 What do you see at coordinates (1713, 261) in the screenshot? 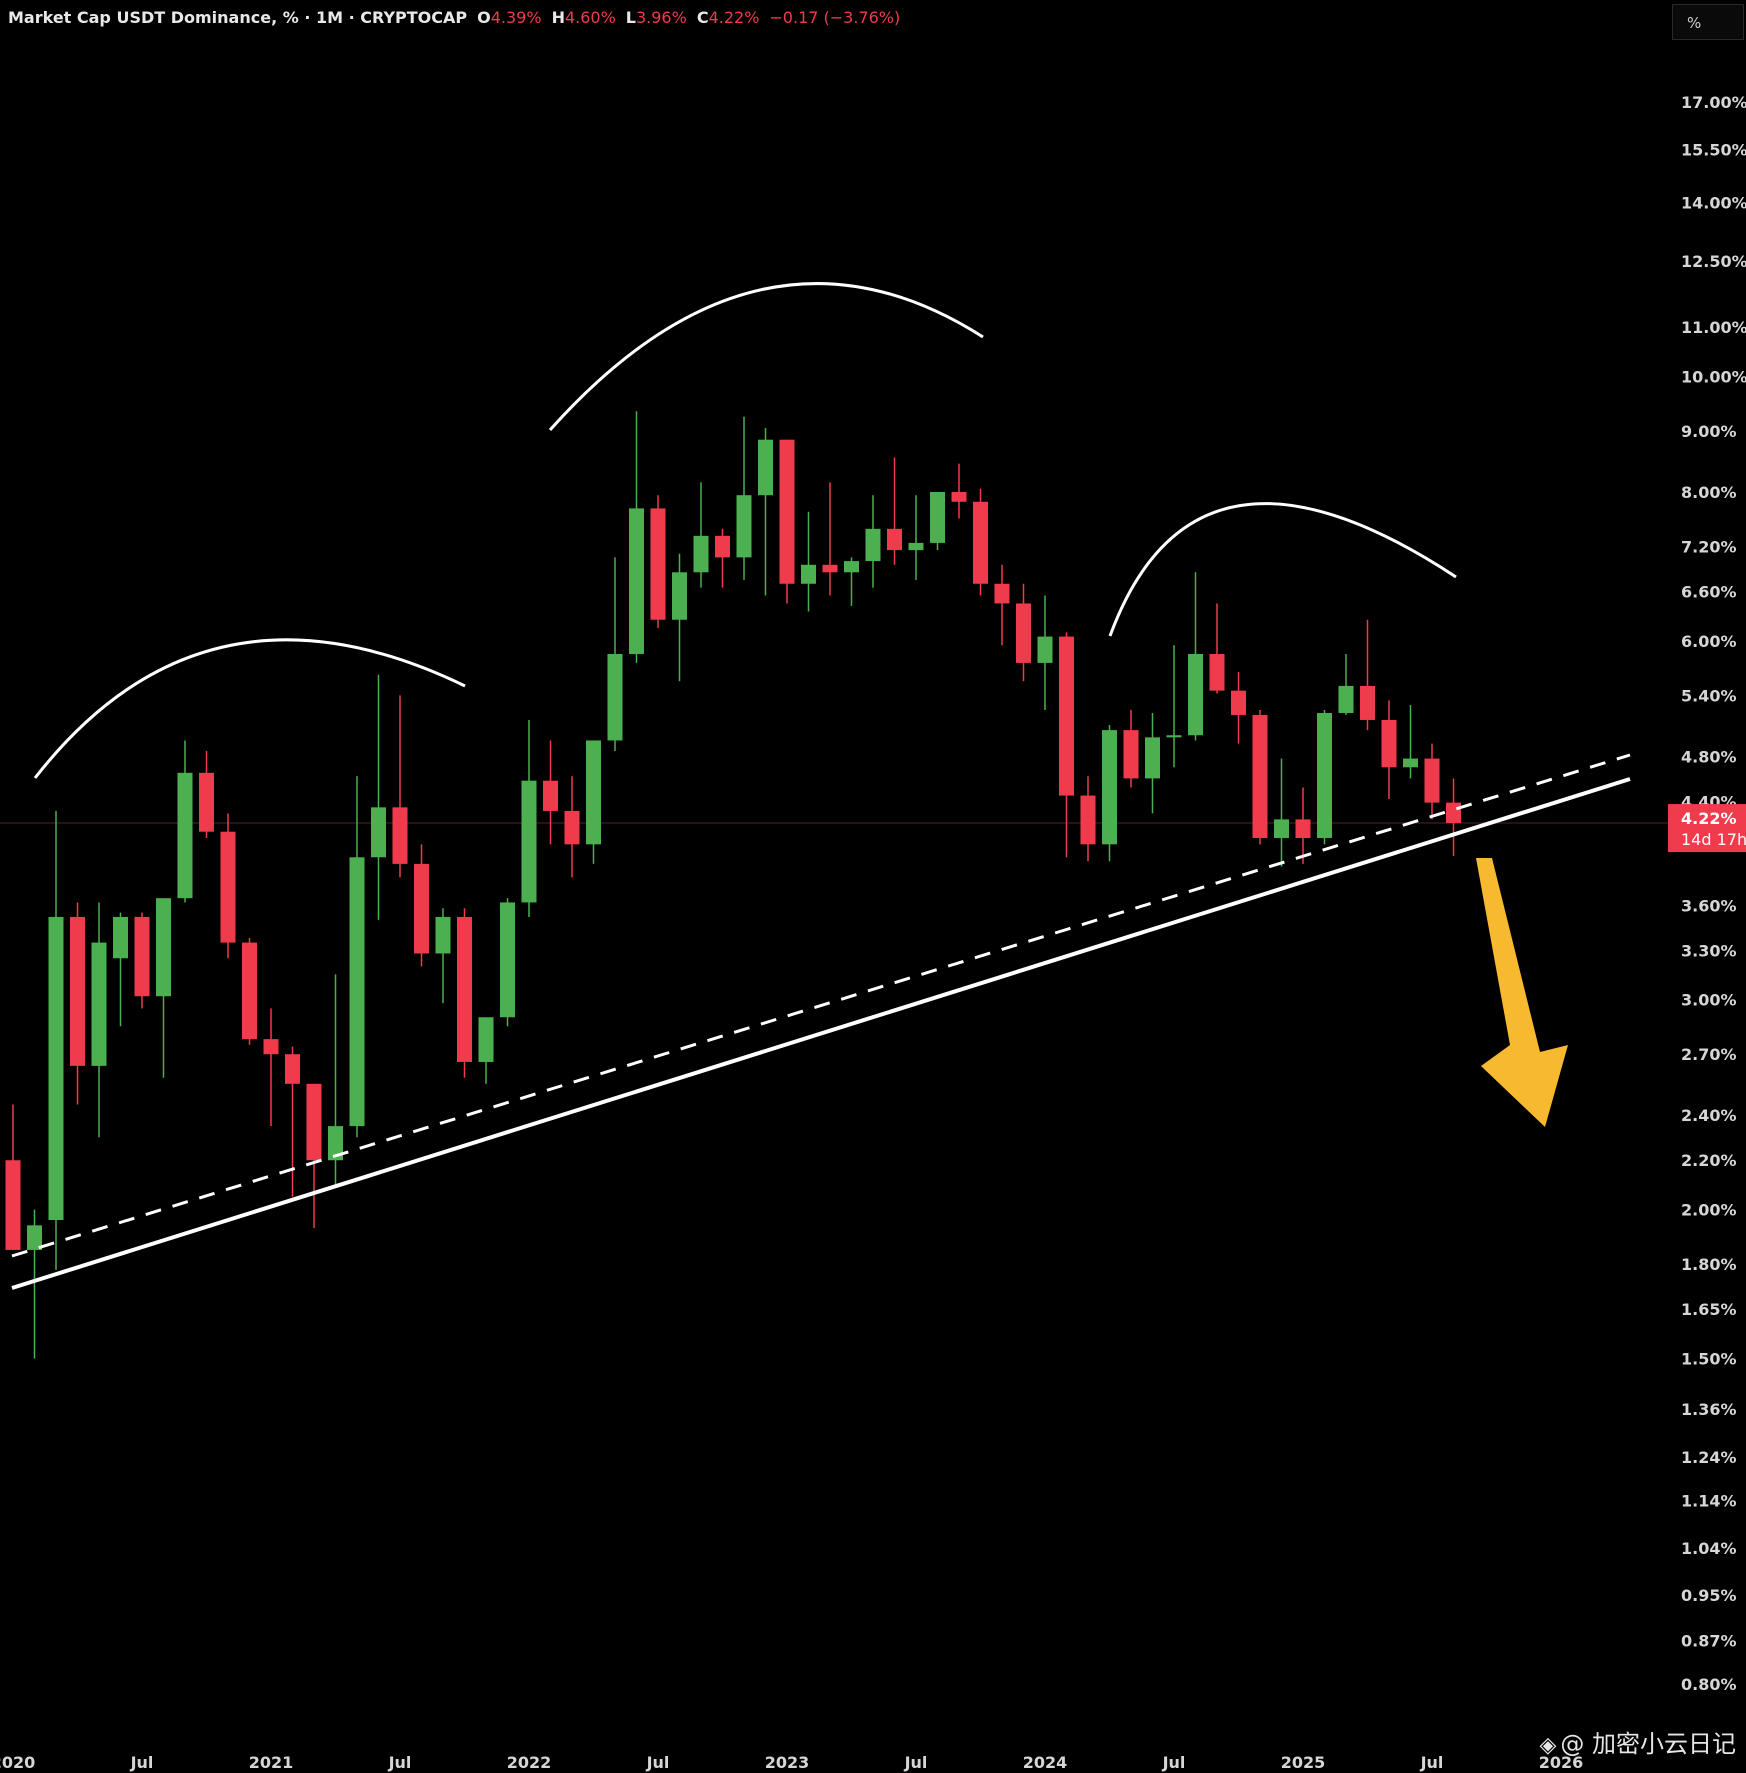
I see `price-tick-label: 12.50%` at bounding box center [1713, 261].